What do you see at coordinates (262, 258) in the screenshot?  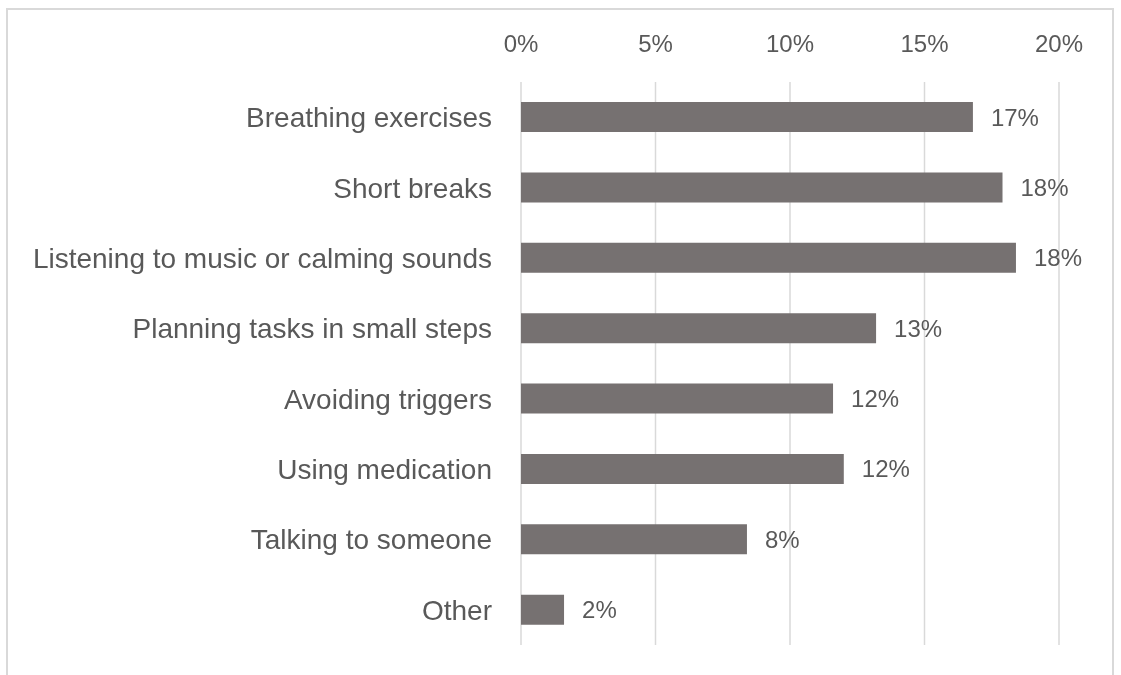 I see `y-tick-label: Listening to music or calming sounds` at bounding box center [262, 258].